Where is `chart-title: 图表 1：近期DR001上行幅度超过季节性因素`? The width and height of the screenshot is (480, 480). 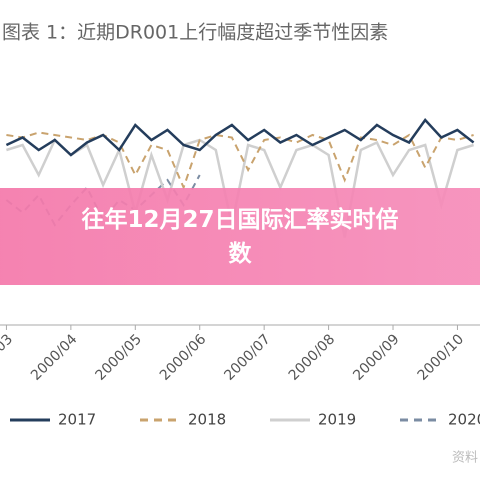
chart-title: 图表 1：近期DR001上行幅度超过季节性因素 is located at coordinates (195, 33).